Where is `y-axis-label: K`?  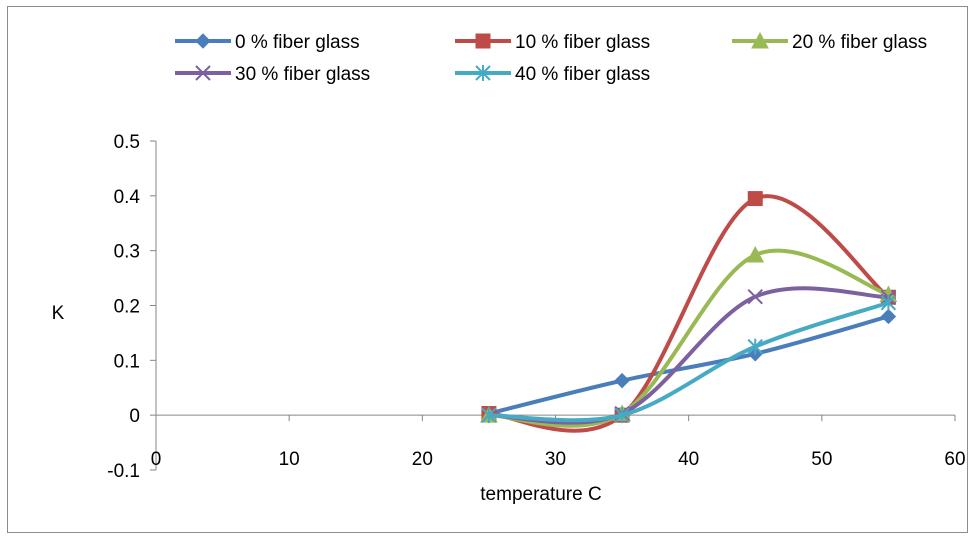
y-axis-label: K is located at coordinates (58, 313).